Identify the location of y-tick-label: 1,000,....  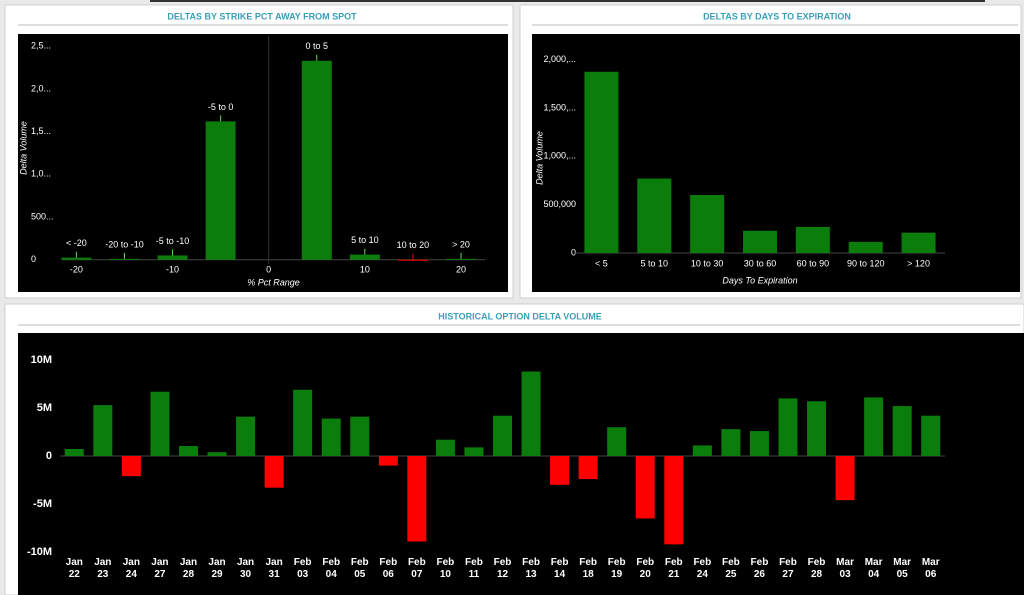
(559, 156).